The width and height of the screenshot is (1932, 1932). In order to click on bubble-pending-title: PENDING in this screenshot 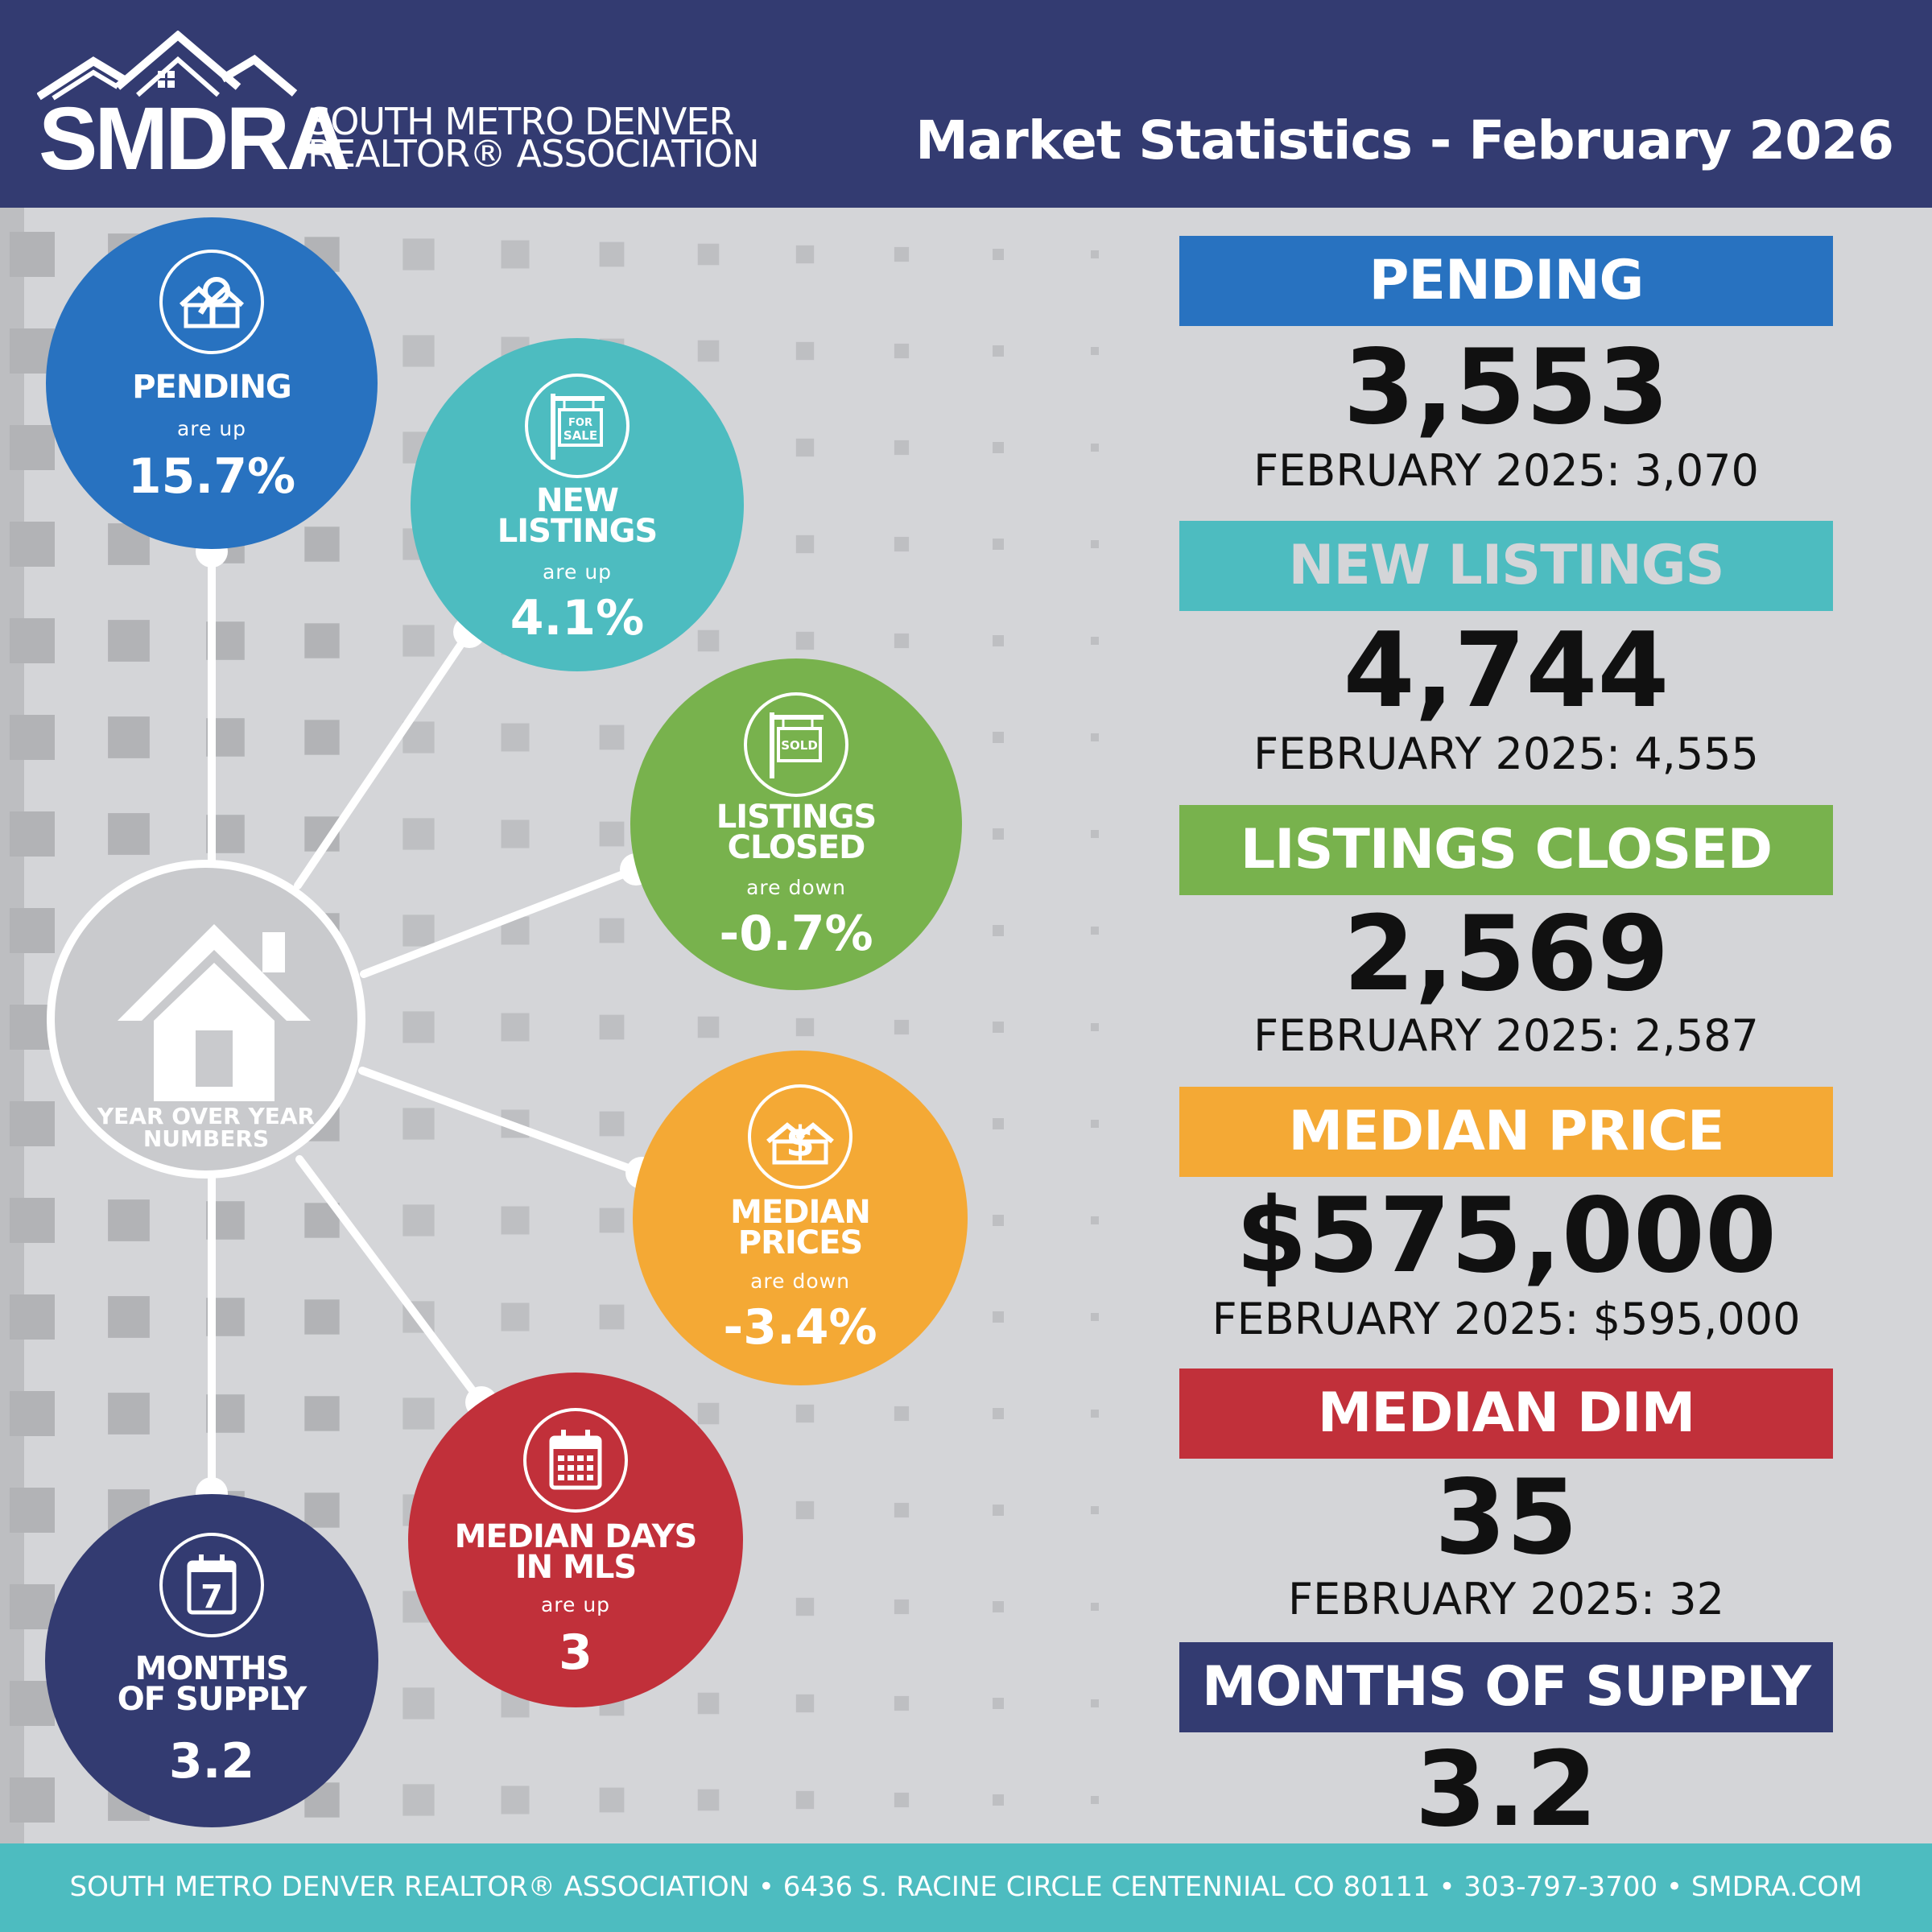, I will do `click(212, 387)`.